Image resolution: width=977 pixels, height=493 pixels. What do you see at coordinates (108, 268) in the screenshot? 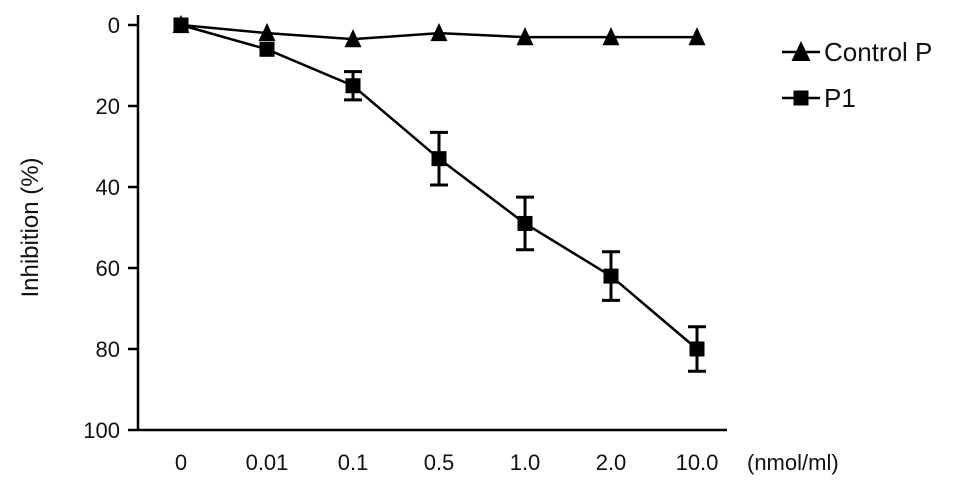
I see `y-tick-label: 60` at bounding box center [108, 268].